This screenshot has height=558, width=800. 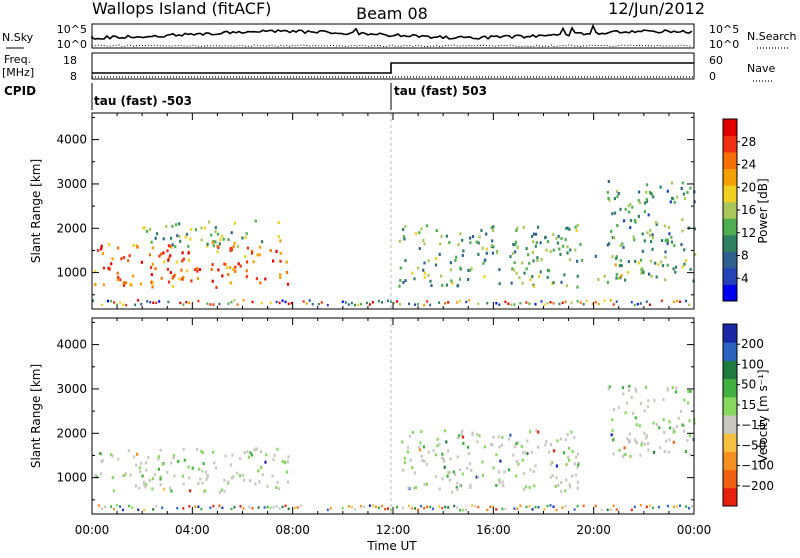 I want to click on sky-tick-high: 10^5, so click(x=72, y=29).